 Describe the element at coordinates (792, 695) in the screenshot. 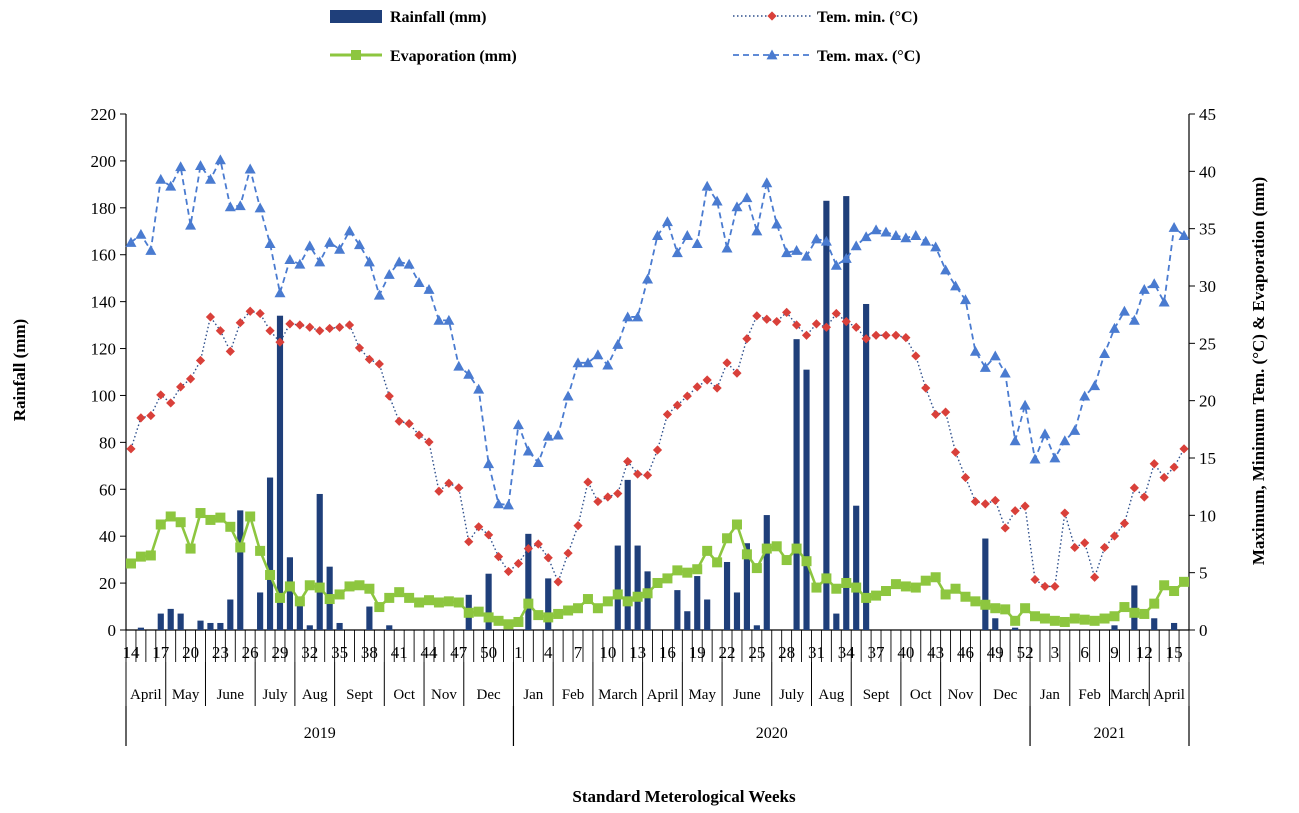

I see `month-label: July` at that location.